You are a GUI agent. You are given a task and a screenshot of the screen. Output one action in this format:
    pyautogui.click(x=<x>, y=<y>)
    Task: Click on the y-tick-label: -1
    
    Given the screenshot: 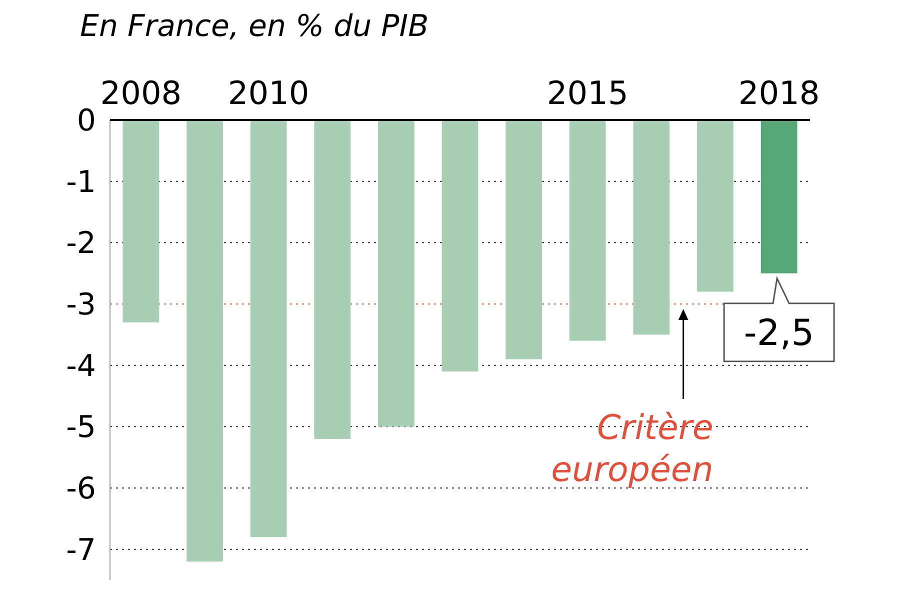 What is the action you would take?
    pyautogui.click(x=81, y=182)
    